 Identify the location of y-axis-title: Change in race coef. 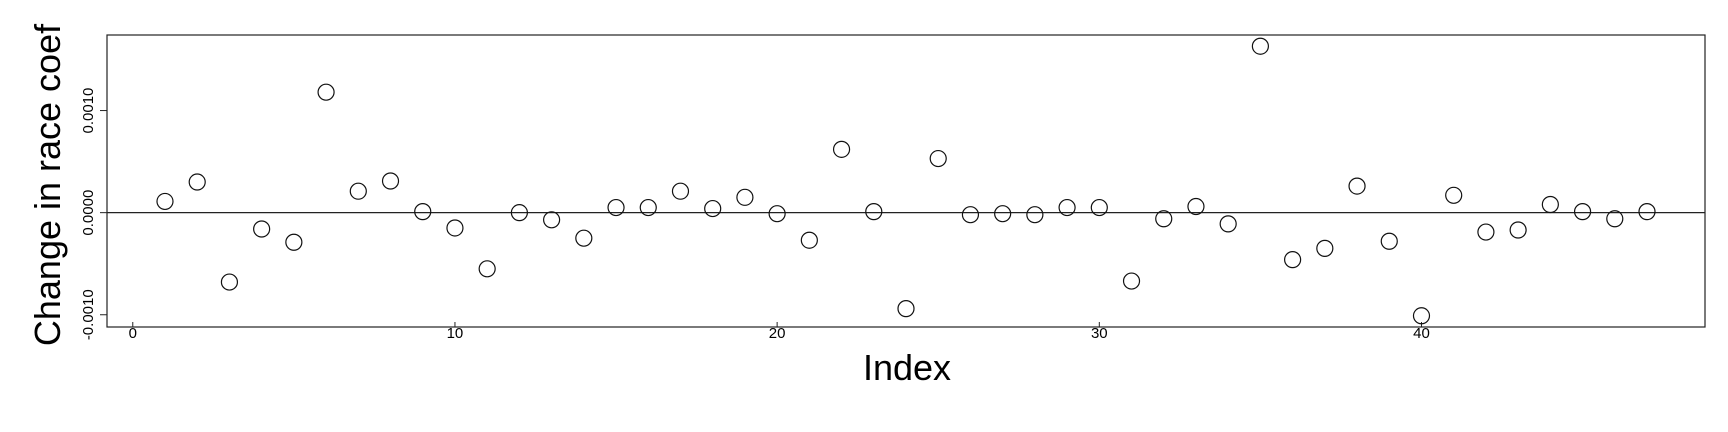
(47, 184).